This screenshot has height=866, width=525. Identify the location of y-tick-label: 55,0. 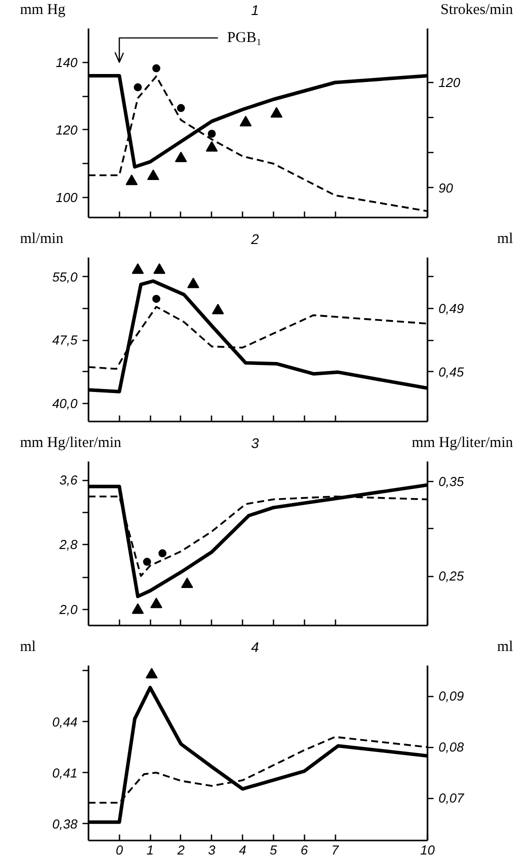
(65, 276).